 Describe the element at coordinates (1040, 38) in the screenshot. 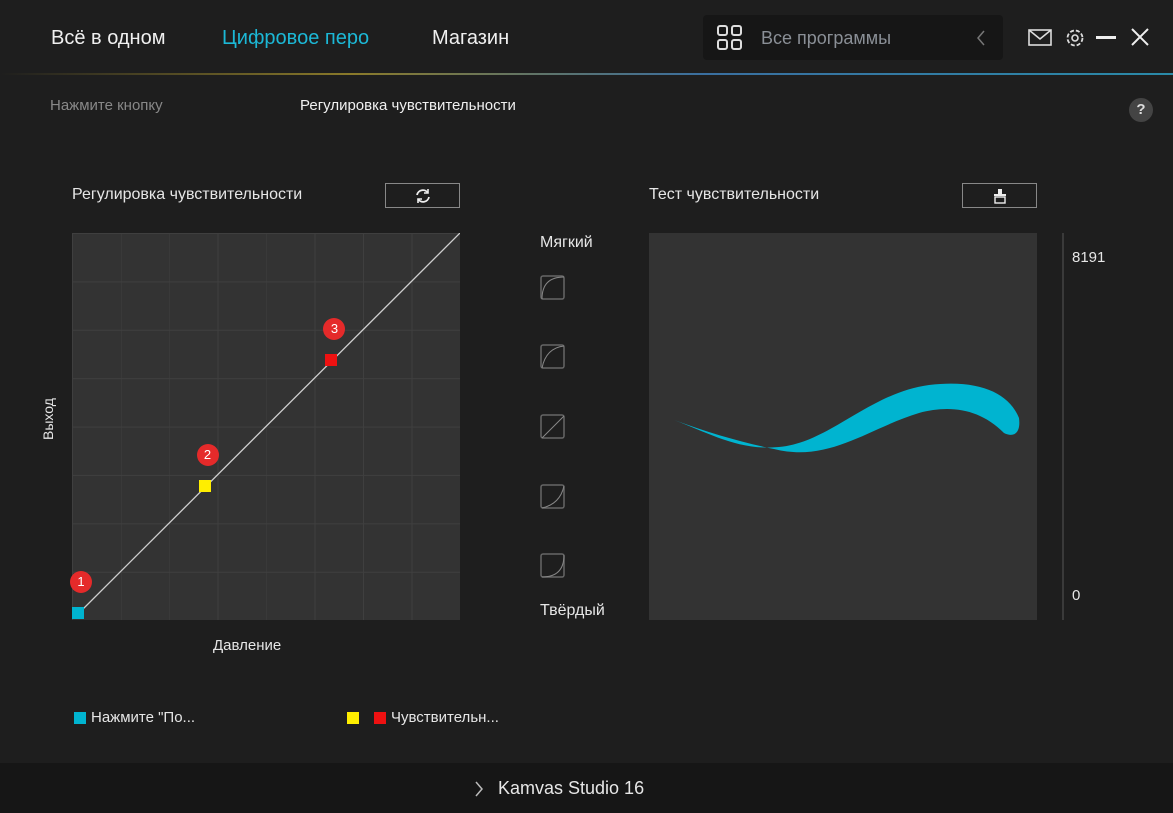

I see `mail-icon` at that location.